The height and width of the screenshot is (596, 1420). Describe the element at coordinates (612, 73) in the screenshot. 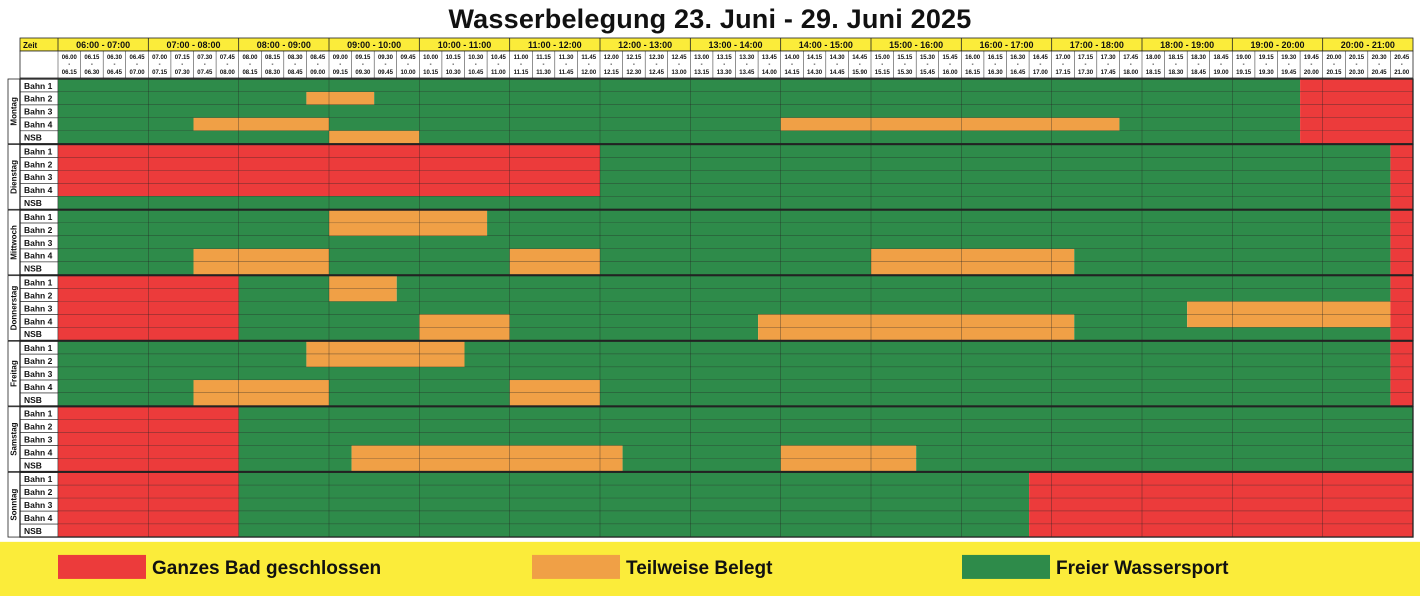

I see `slot-end-label: 12.15` at that location.